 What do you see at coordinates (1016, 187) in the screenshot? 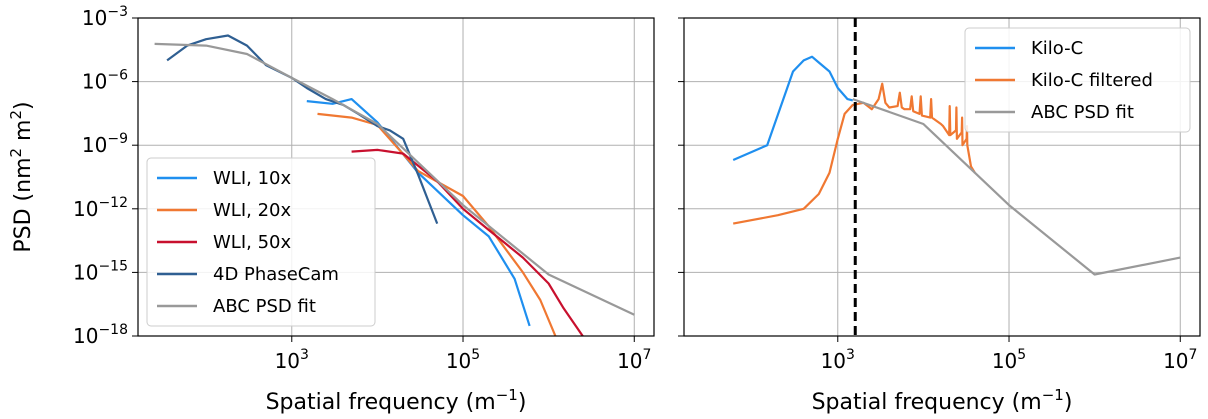
I see `series-line-abc-psd-fit` at bounding box center [1016, 187].